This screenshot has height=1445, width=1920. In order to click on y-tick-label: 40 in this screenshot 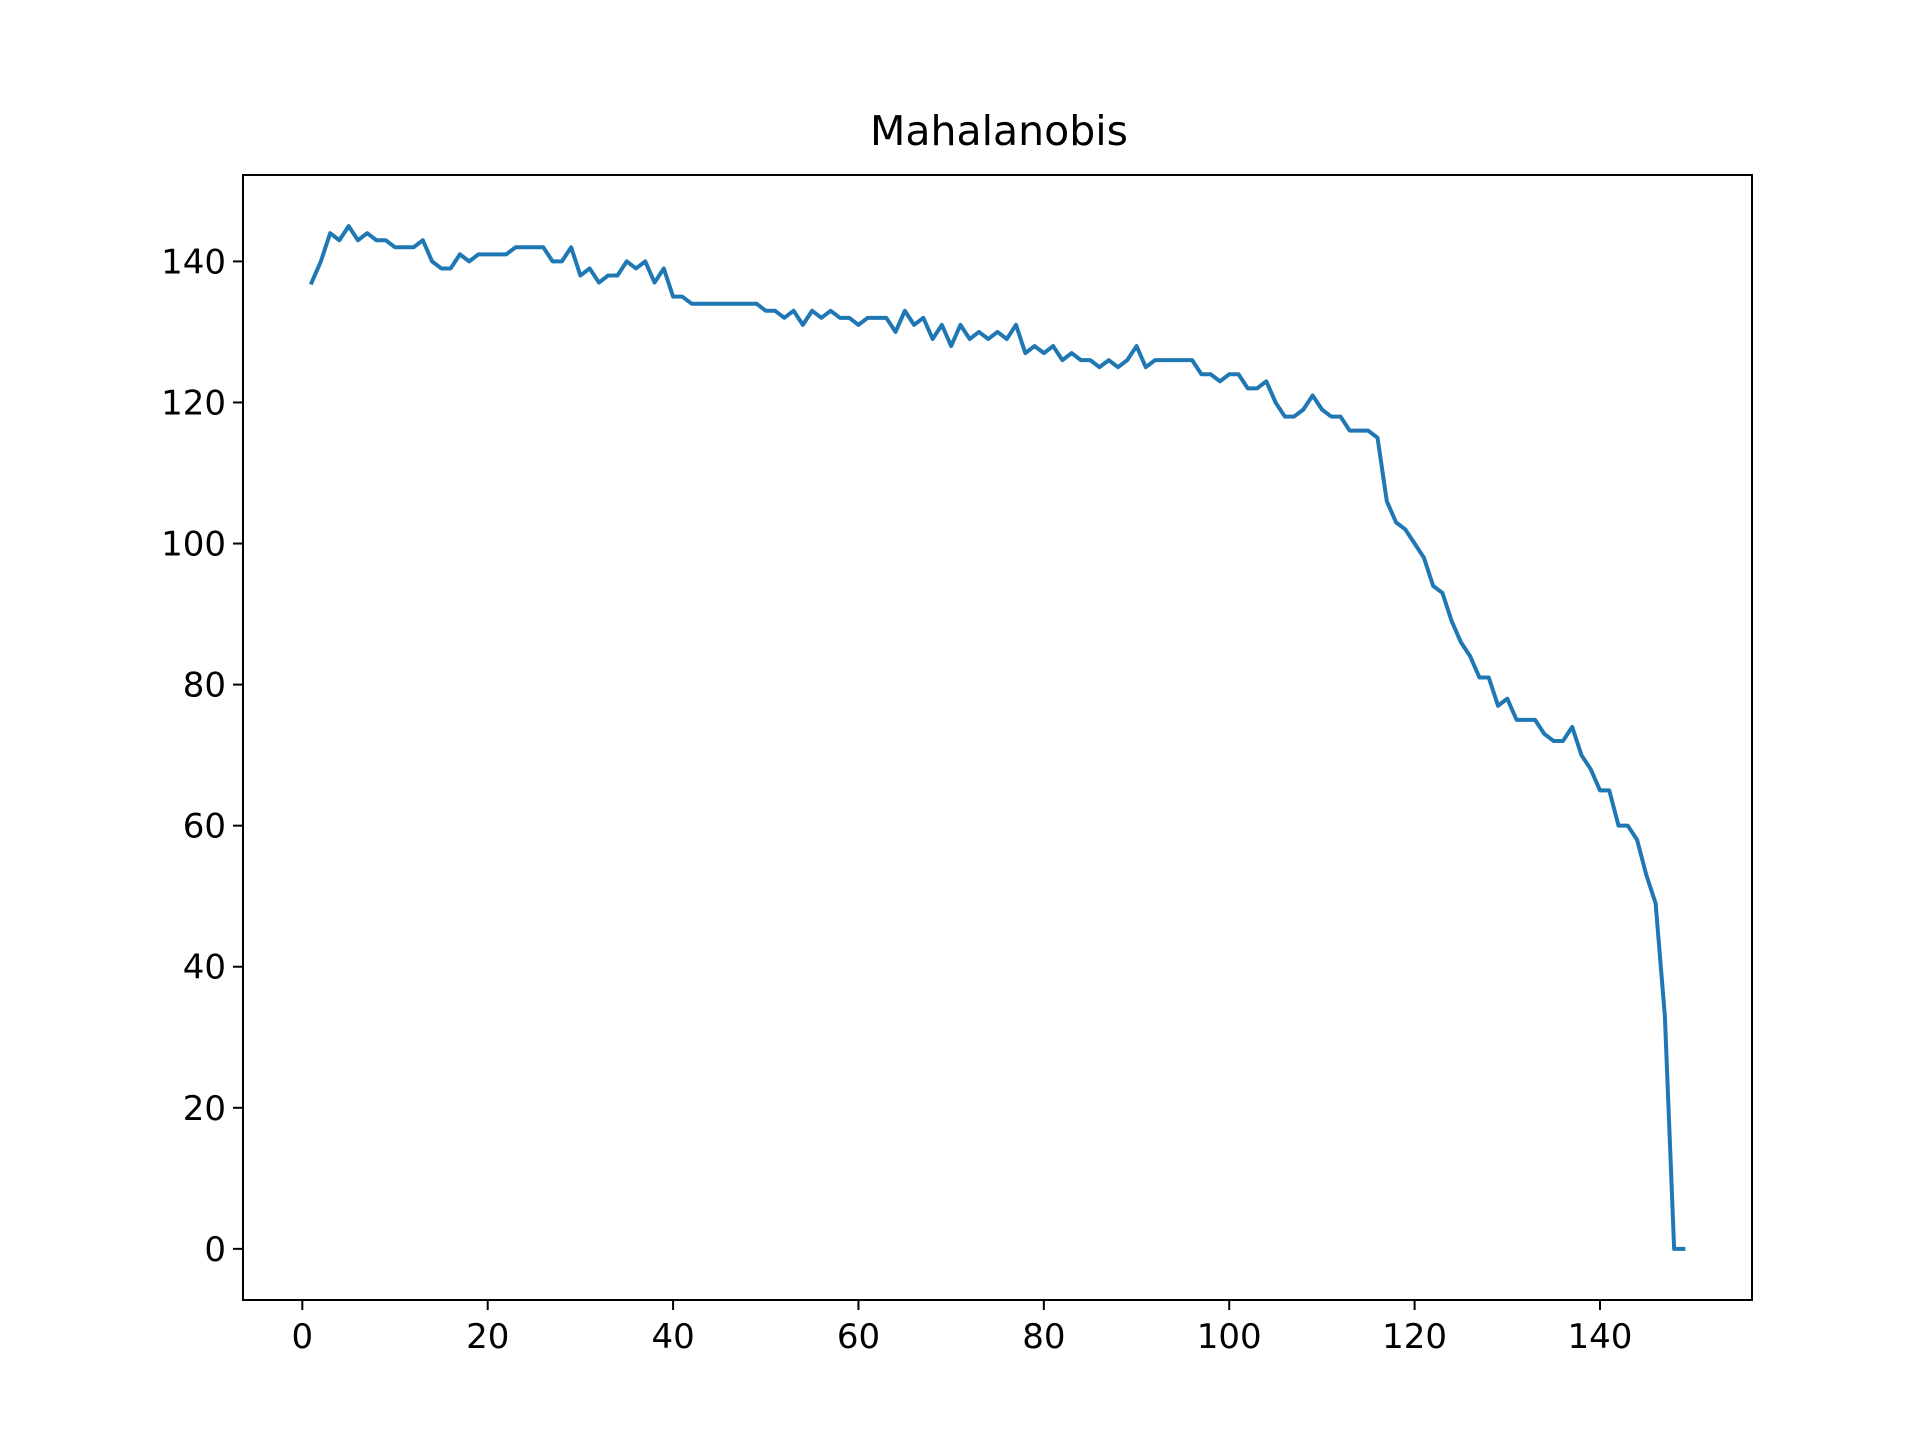, I will do `click(204, 968)`.